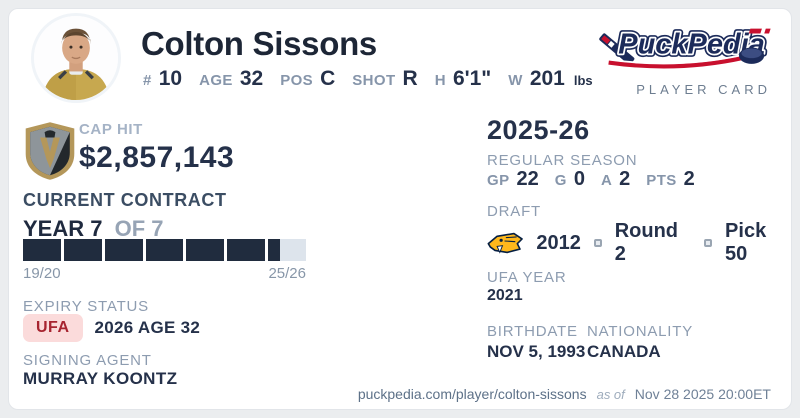  I want to click on regular-season-label: REGULAR SEASON, so click(562, 160).